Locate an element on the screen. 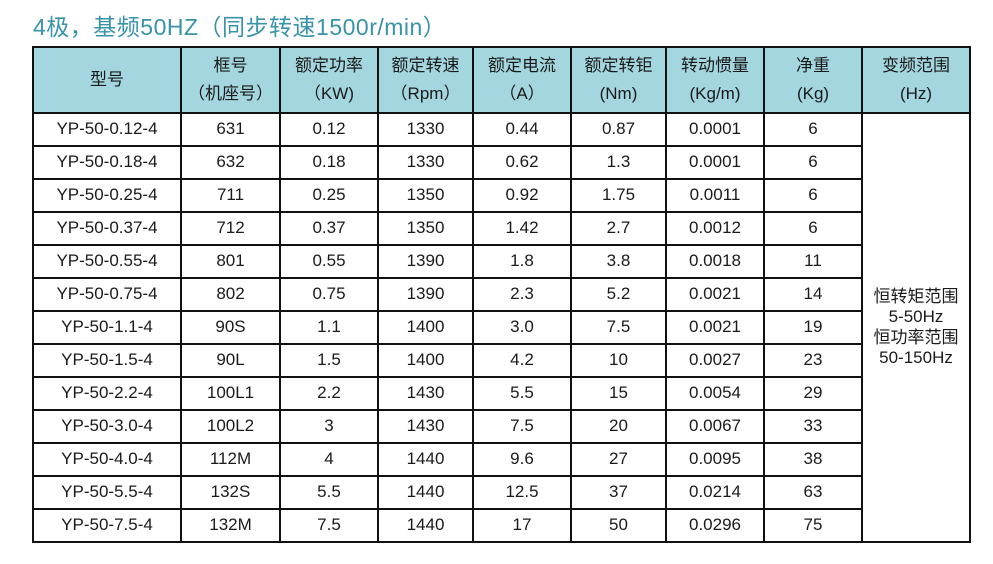  value-cell: 0.0018 is located at coordinates (715, 261).